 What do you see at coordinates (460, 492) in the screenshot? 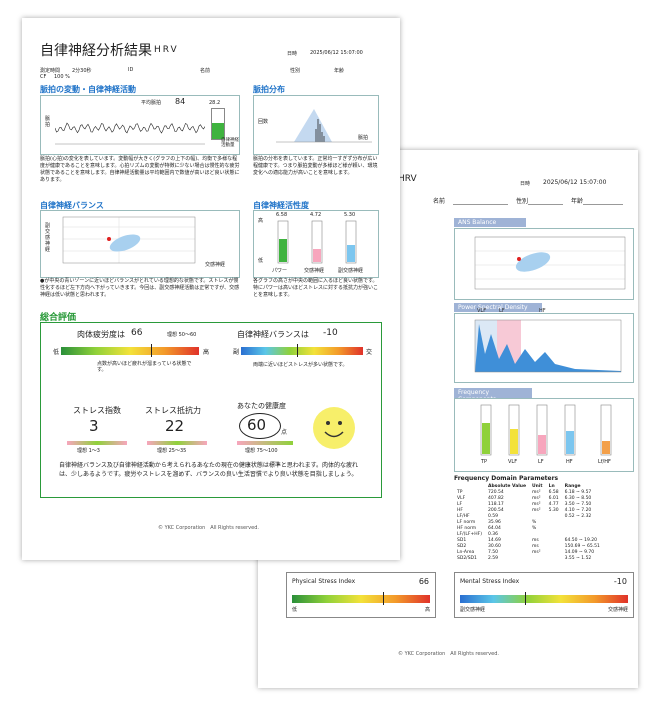
I see `cell: TP` at bounding box center [460, 492].